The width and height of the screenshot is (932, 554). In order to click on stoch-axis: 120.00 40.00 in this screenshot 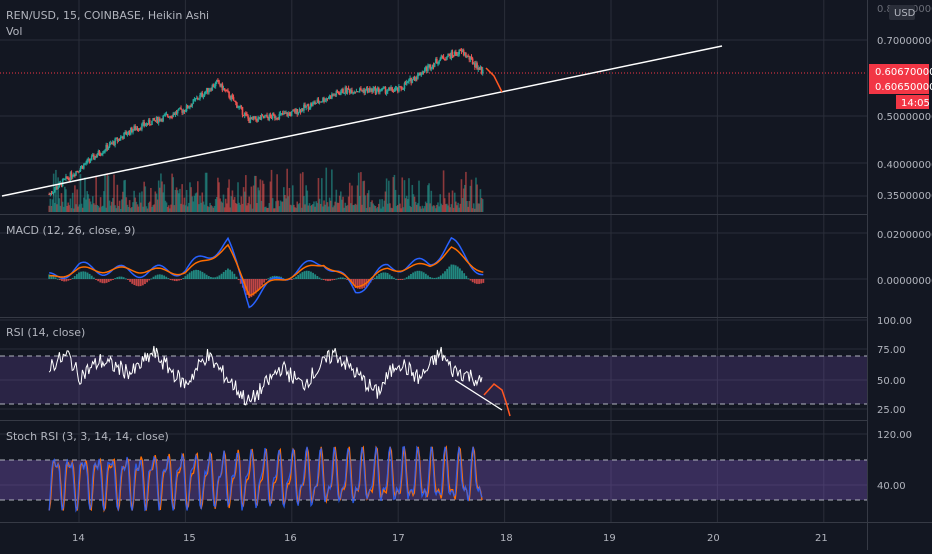, I will do `click(894, 461)`.